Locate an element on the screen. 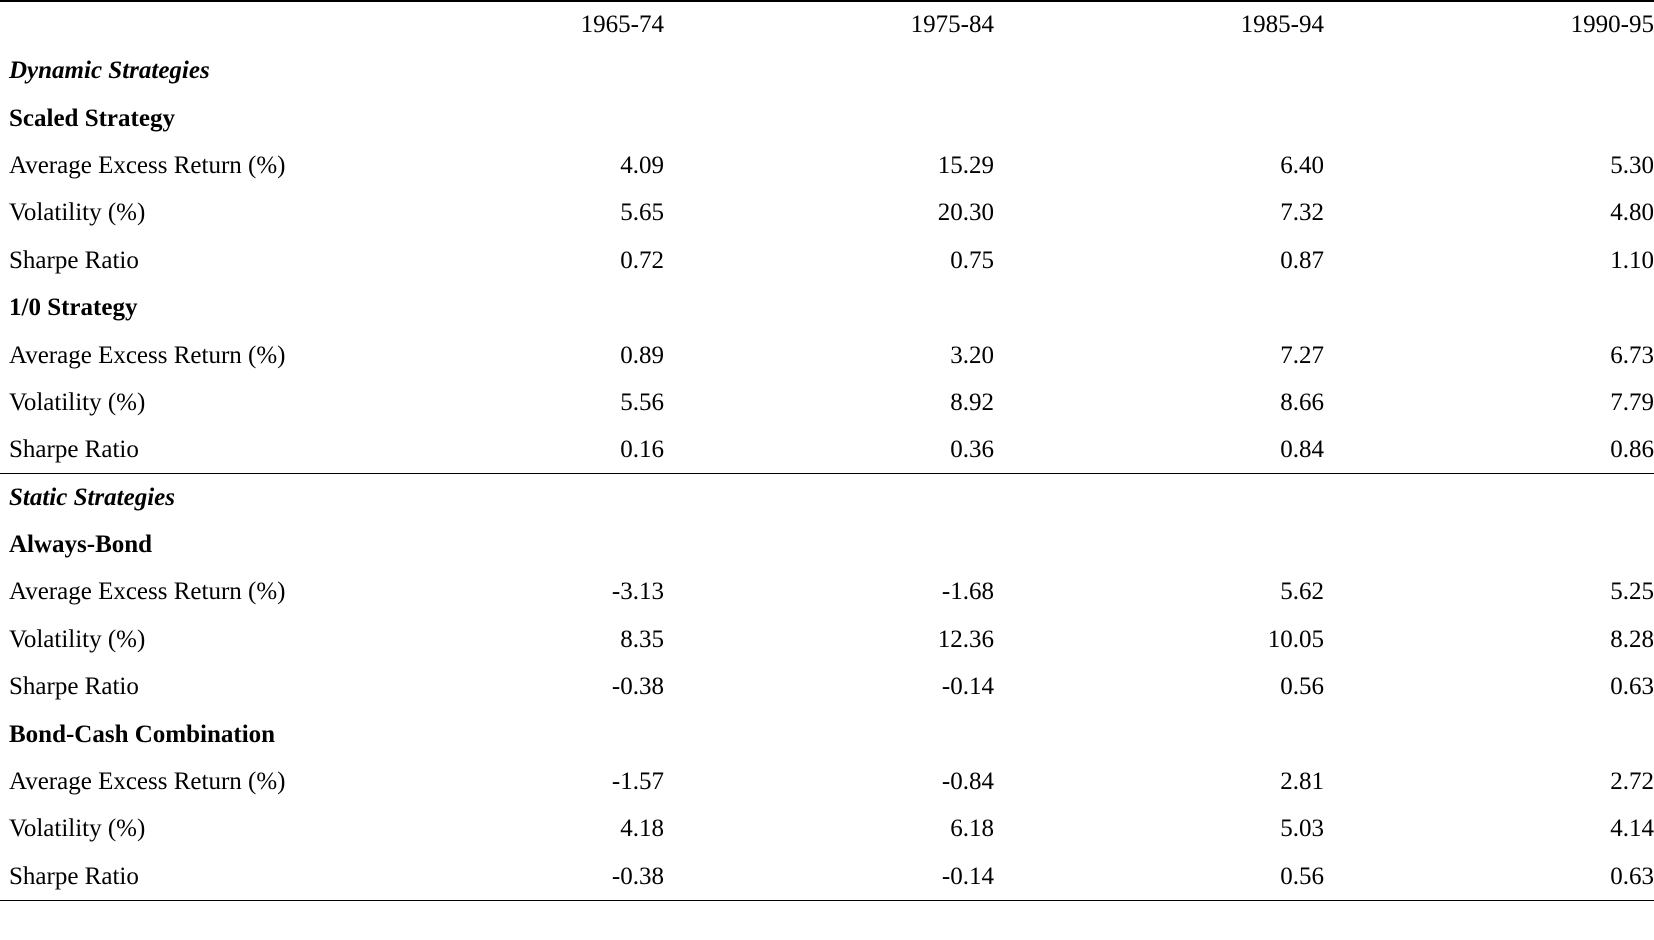 This screenshot has width=1654, height=940. group-title-row: Scaled Strategy is located at coordinates (827, 117).